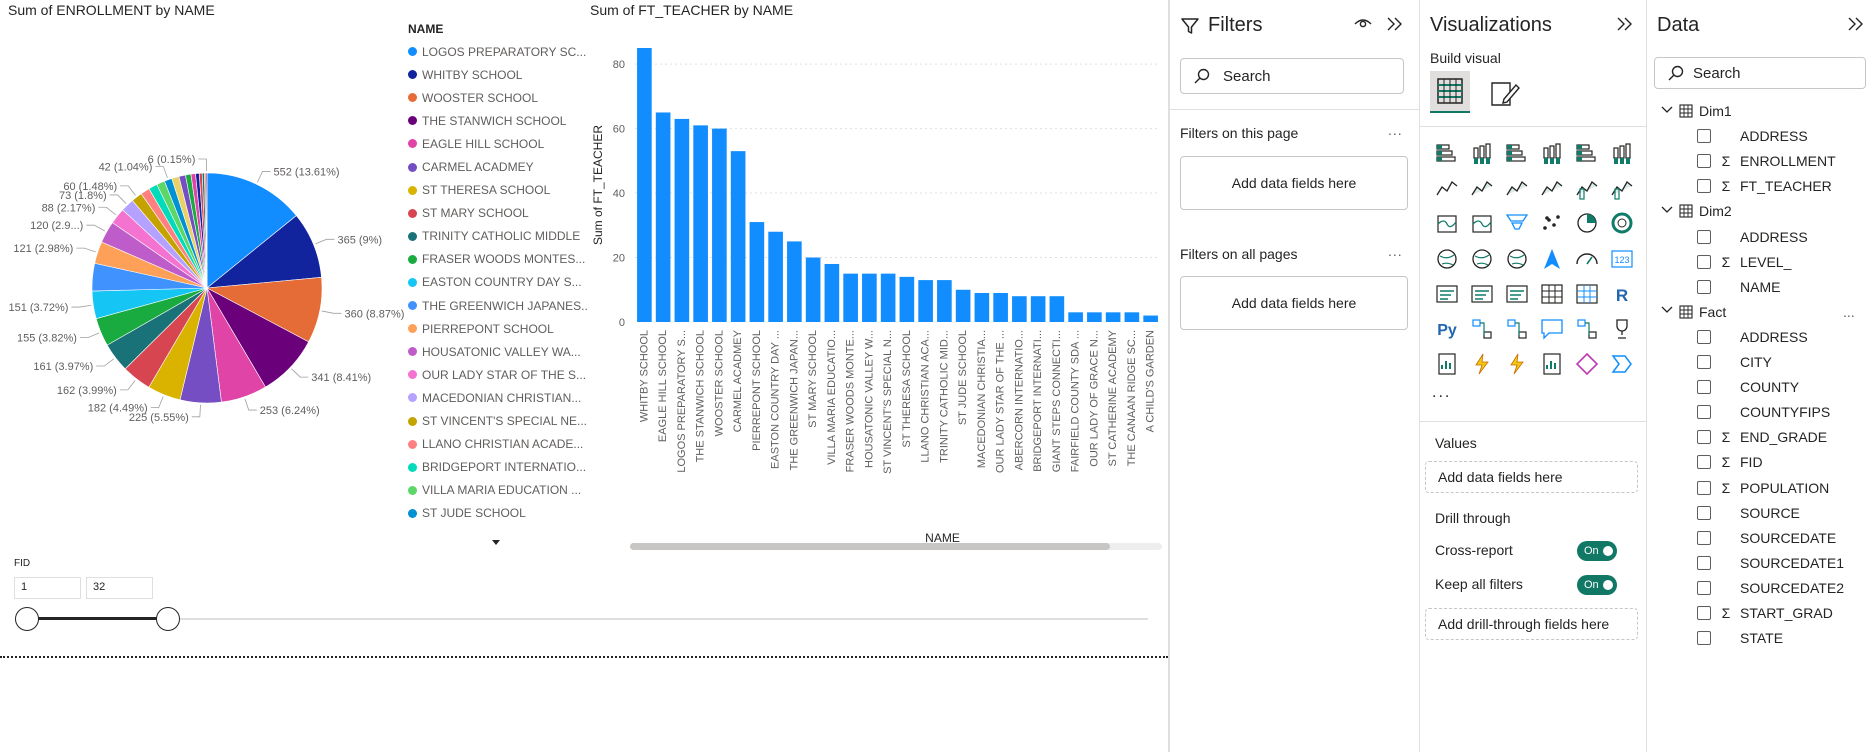 This screenshot has height=752, width=1871. What do you see at coordinates (1759, 638) in the screenshot?
I see `field-item: STATE` at bounding box center [1759, 638].